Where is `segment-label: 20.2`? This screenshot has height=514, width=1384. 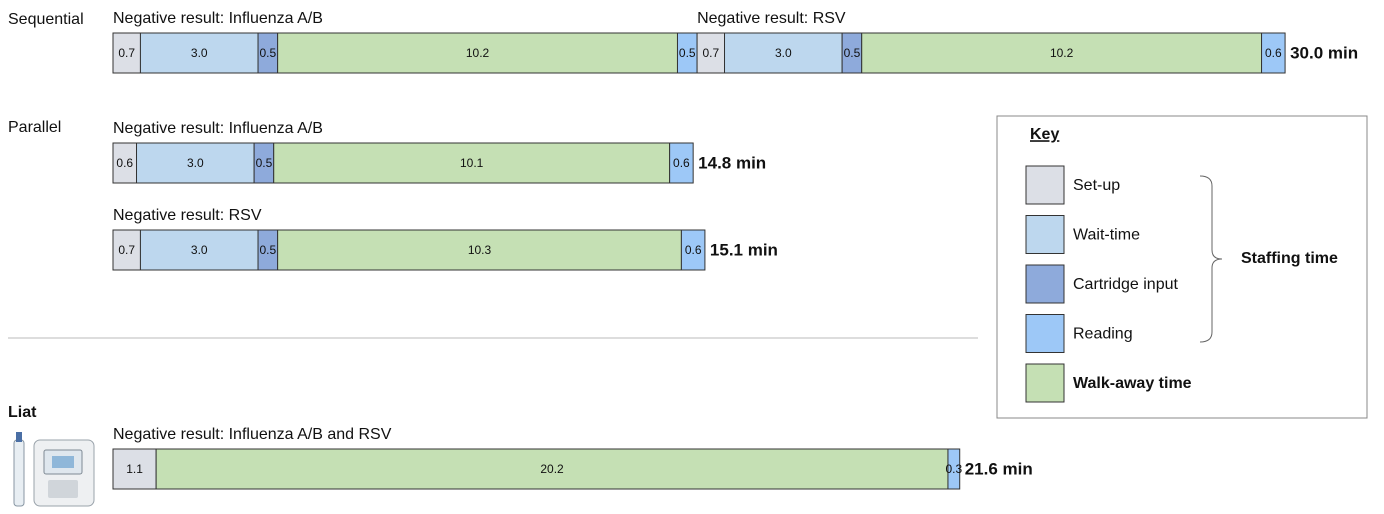 segment-label: 20.2 is located at coordinates (552, 469).